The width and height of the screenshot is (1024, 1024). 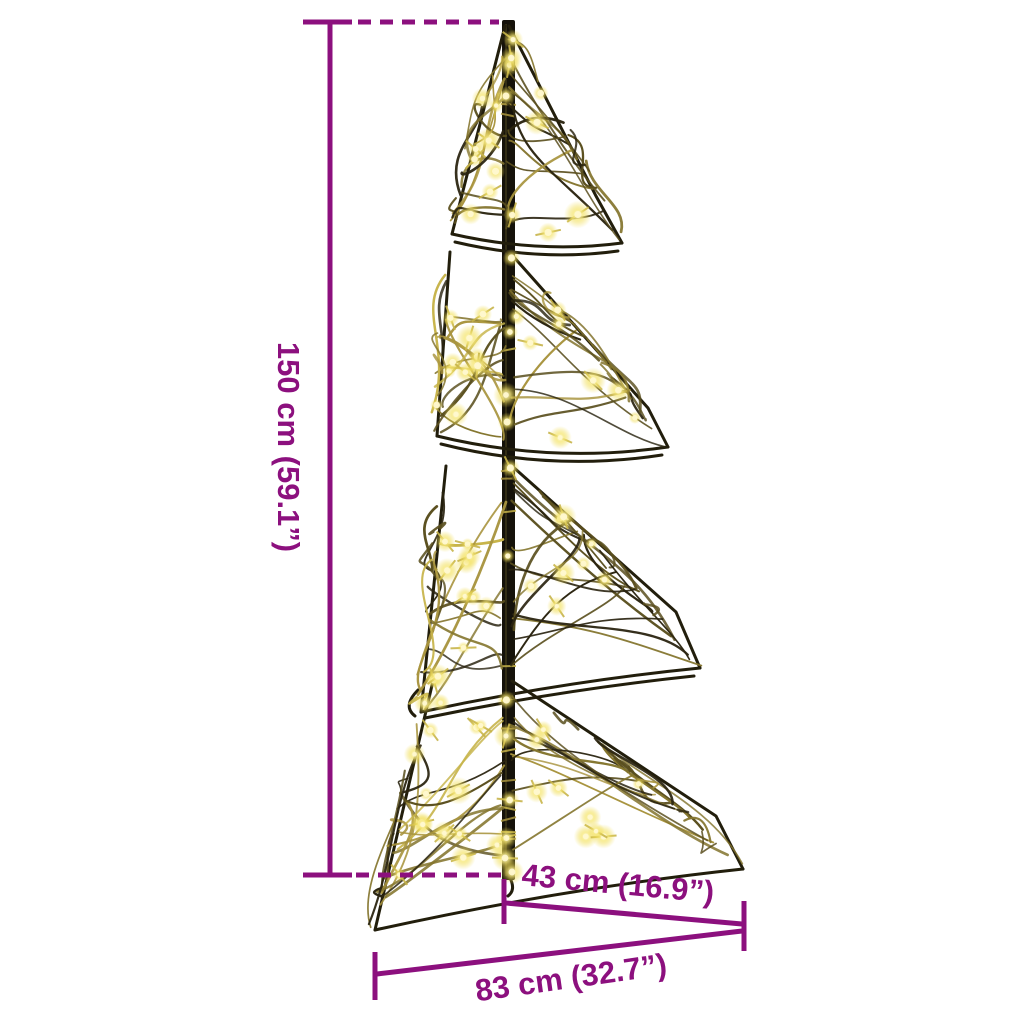 I want to click on height-dimension-label: 150 cm (59.1”), so click(x=288, y=447).